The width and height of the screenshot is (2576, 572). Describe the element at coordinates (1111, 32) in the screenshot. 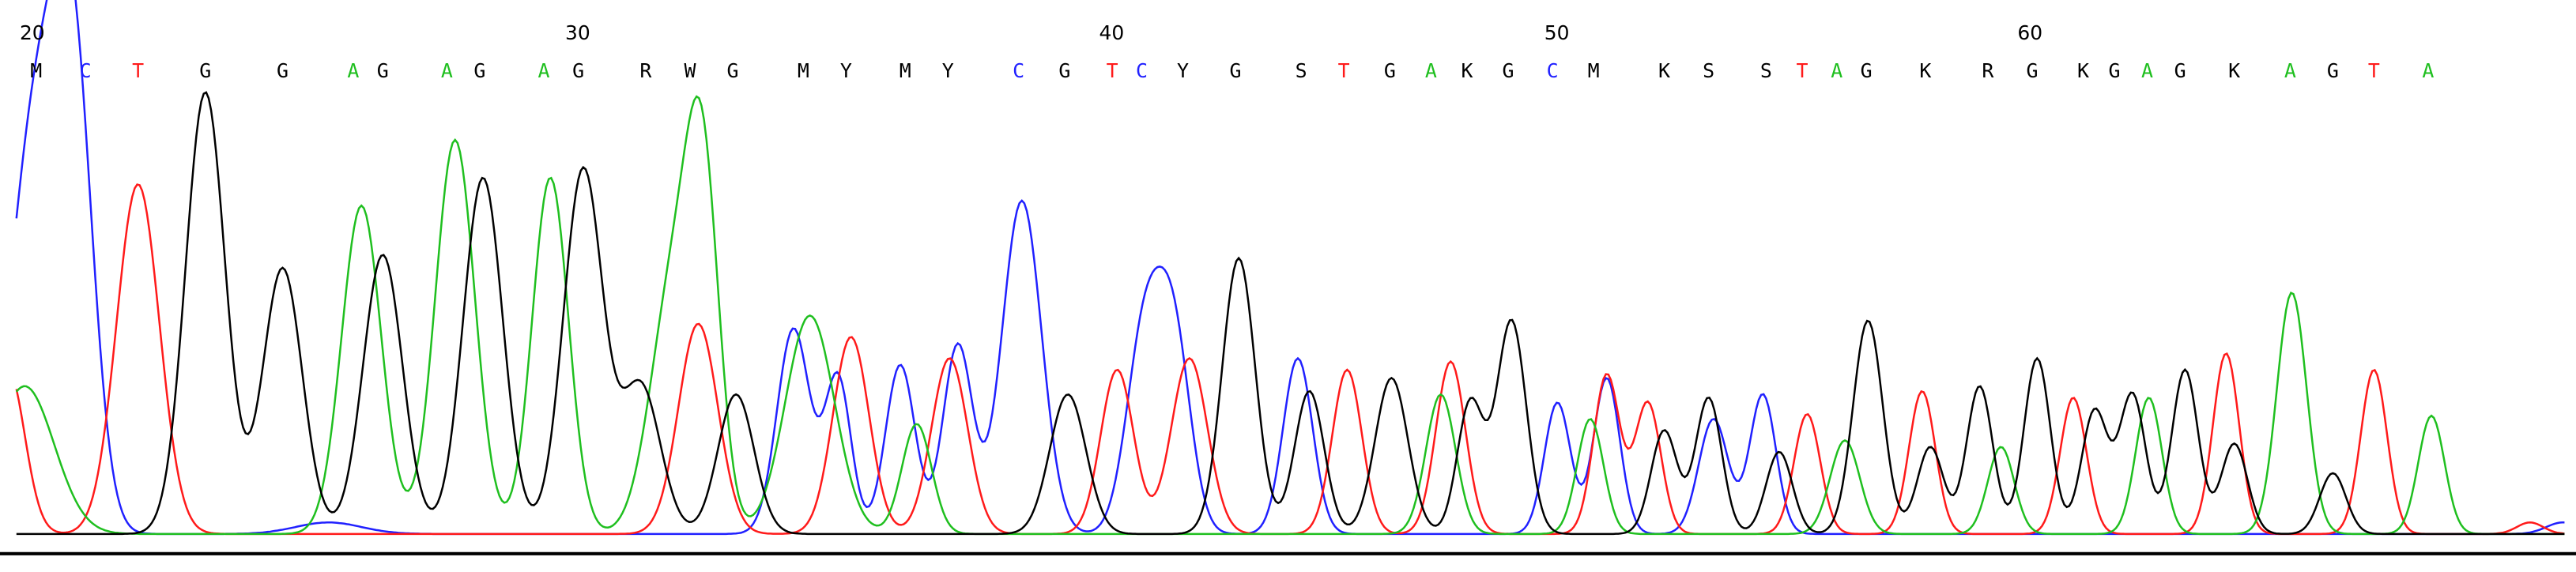

I see `position-label: 40` at that location.